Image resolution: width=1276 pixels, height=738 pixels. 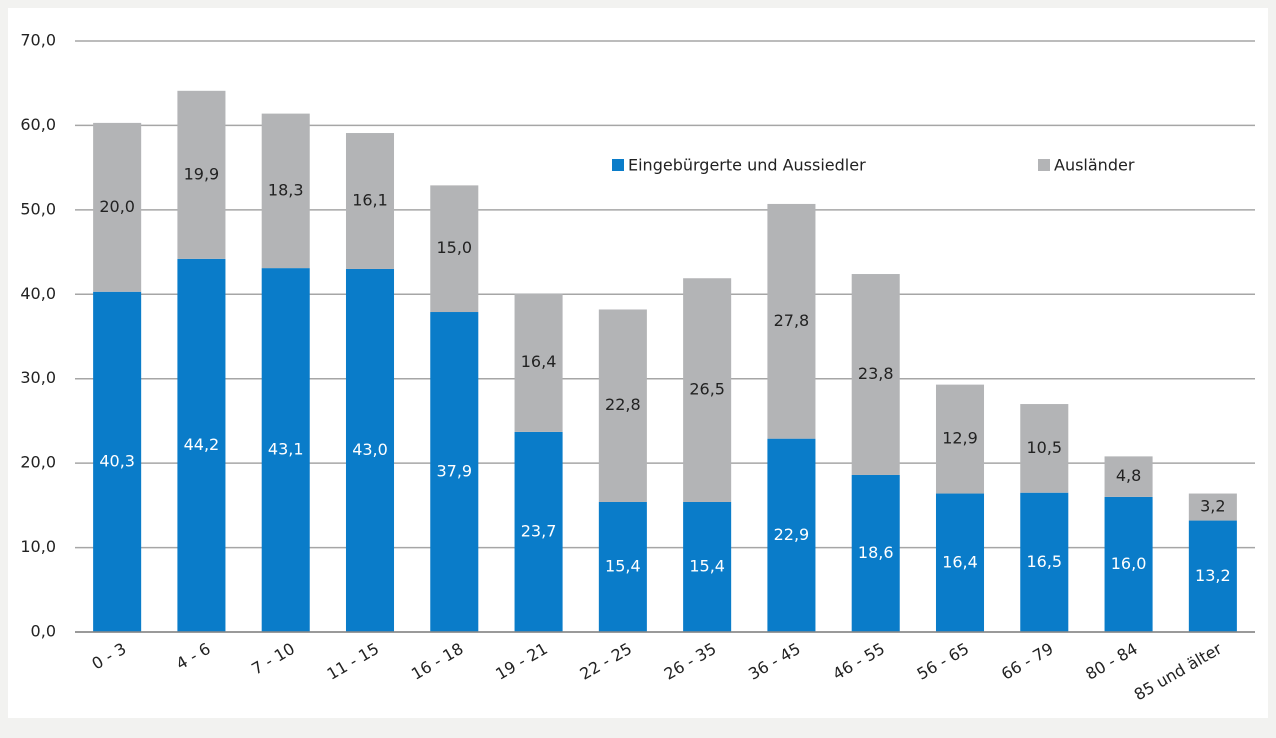 I want to click on data-label: 26,5, so click(x=707, y=389).